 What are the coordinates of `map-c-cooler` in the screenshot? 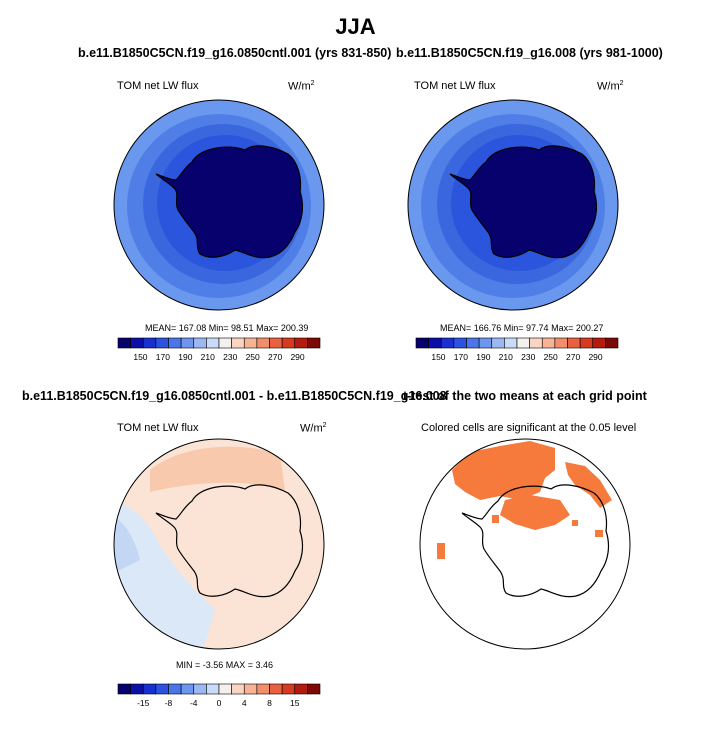 It's located at (127, 545).